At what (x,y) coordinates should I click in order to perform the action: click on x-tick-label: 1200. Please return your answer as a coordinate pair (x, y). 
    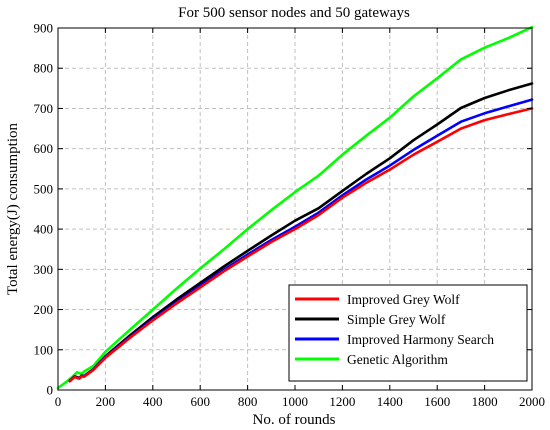
    Looking at the image, I should click on (342, 401).